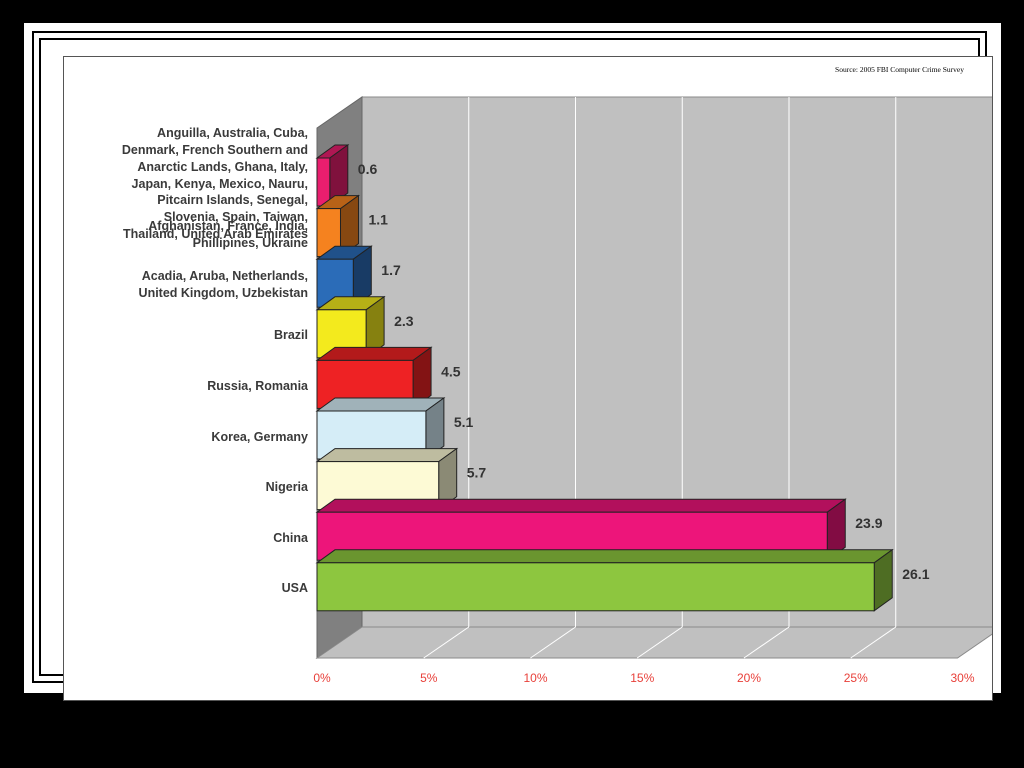  Describe the element at coordinates (235, 217) in the screenshot. I see `category-label-line: Slovenia, Spain, Taiwan,` at that location.